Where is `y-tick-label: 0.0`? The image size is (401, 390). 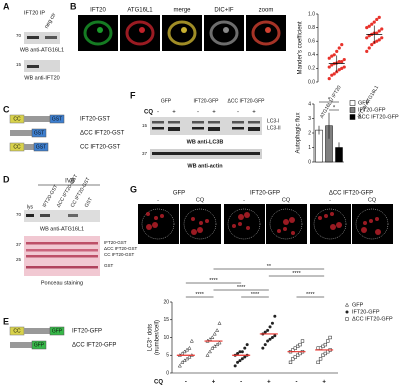 y-tick-label: 0.0 is located at coordinates (311, 82).